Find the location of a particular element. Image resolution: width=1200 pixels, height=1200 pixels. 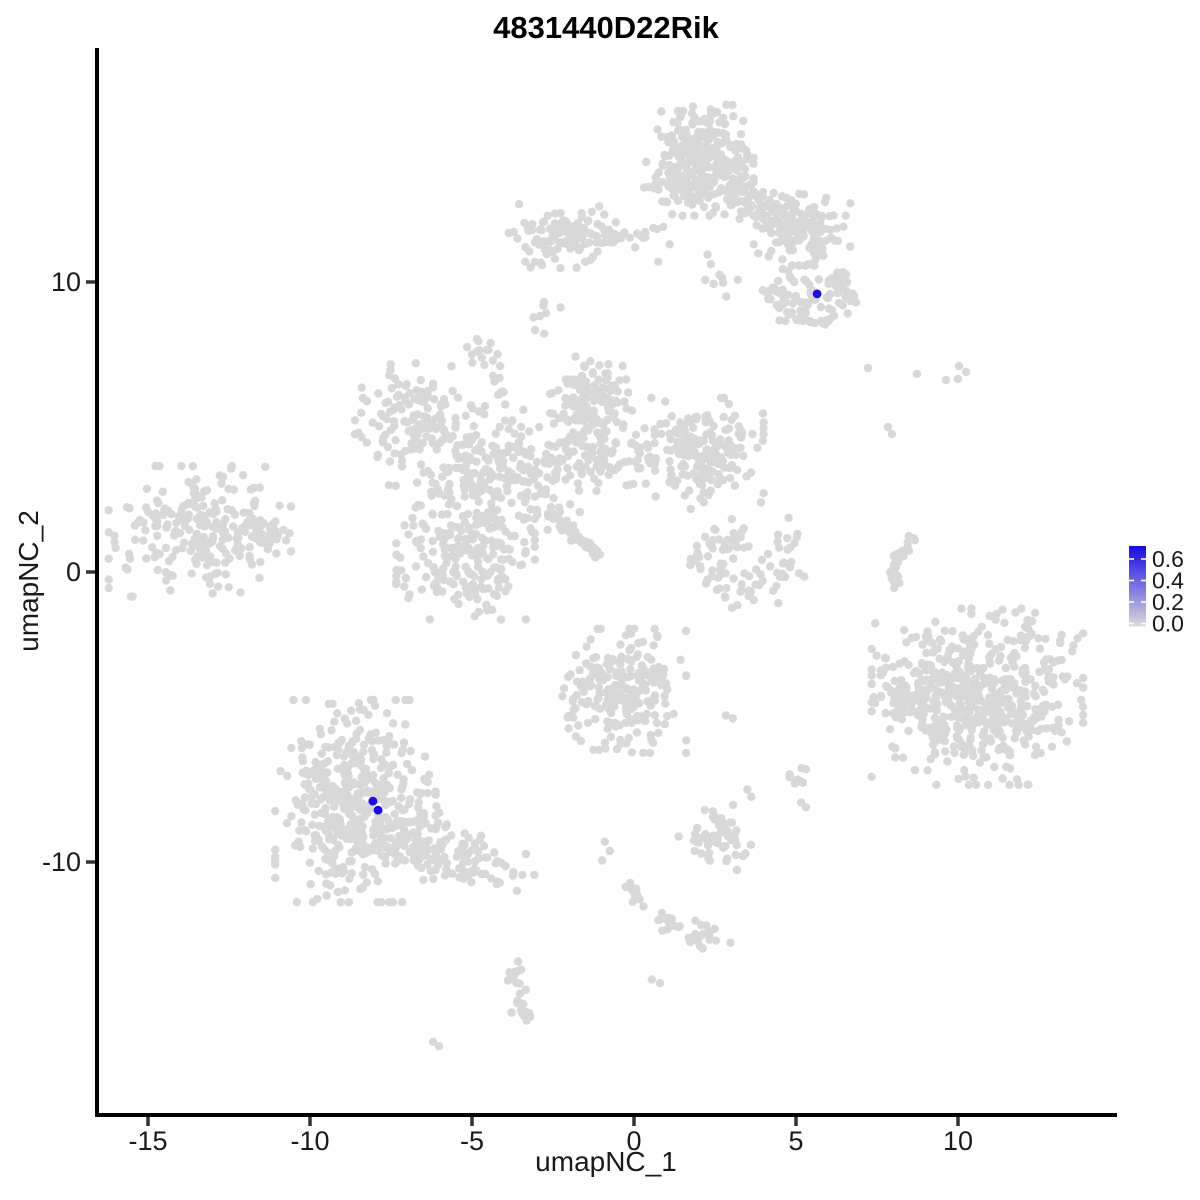

cluster-diag-tail is located at coordinates (574, 532).